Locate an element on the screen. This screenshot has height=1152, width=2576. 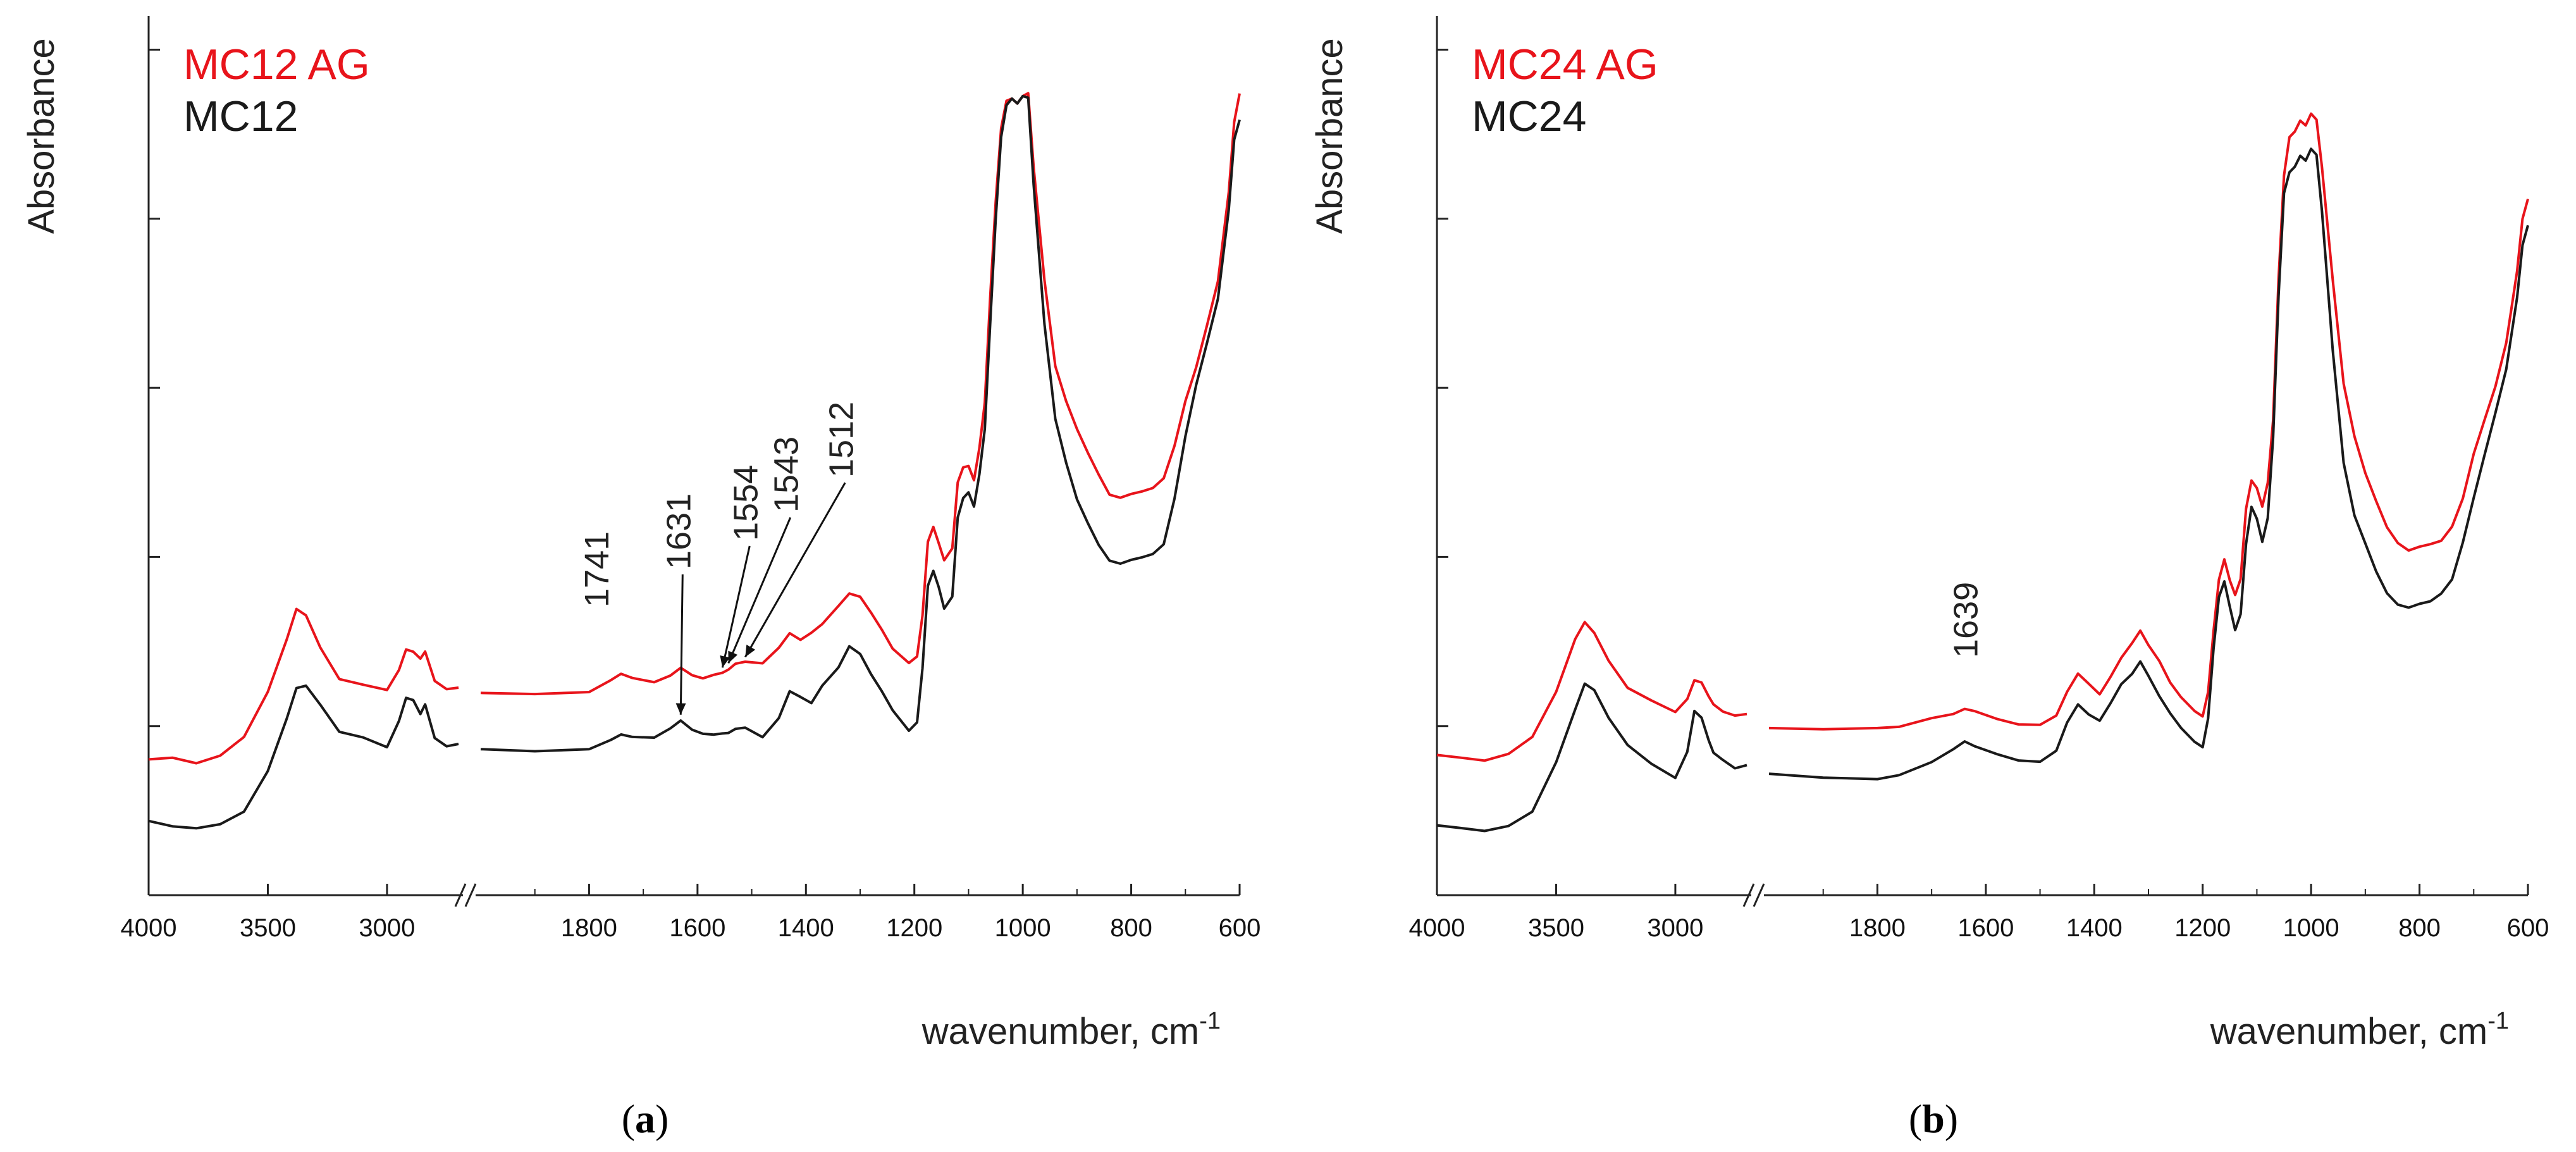
series-line-mc24-left is located at coordinates (1591, 757).